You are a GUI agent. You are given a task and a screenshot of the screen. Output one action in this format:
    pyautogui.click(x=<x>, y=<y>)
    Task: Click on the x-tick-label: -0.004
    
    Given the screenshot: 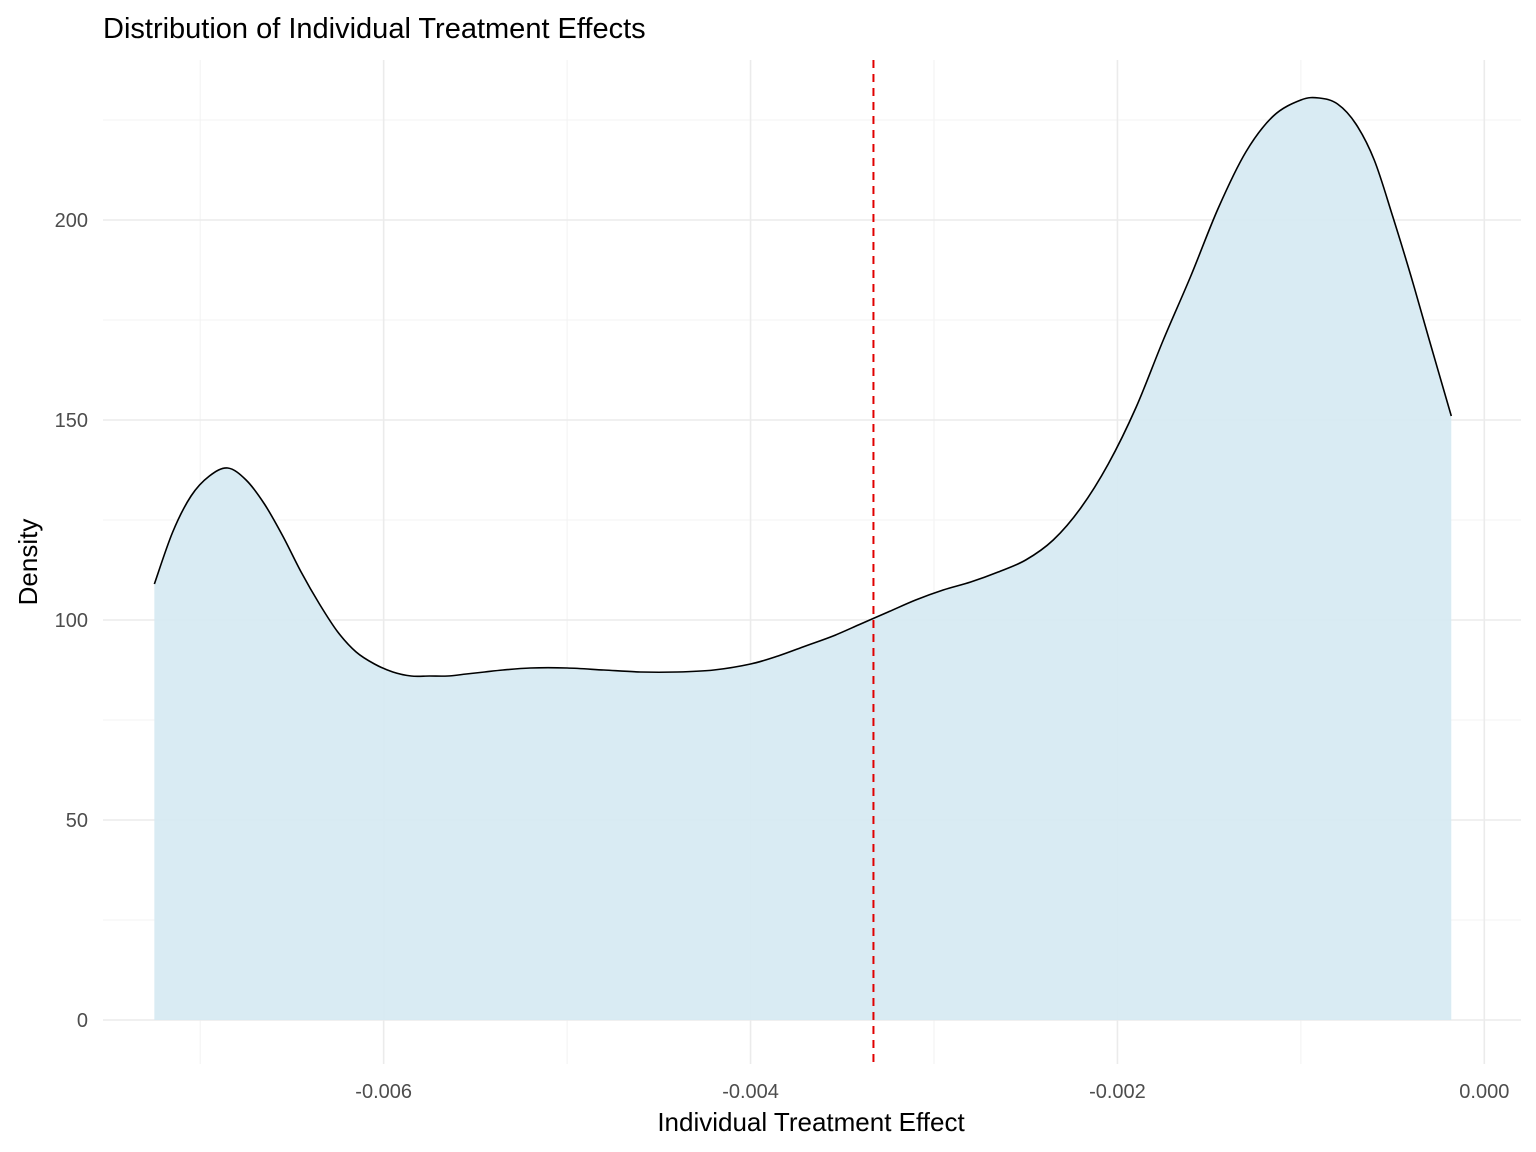 What is the action you would take?
    pyautogui.click(x=750, y=1092)
    